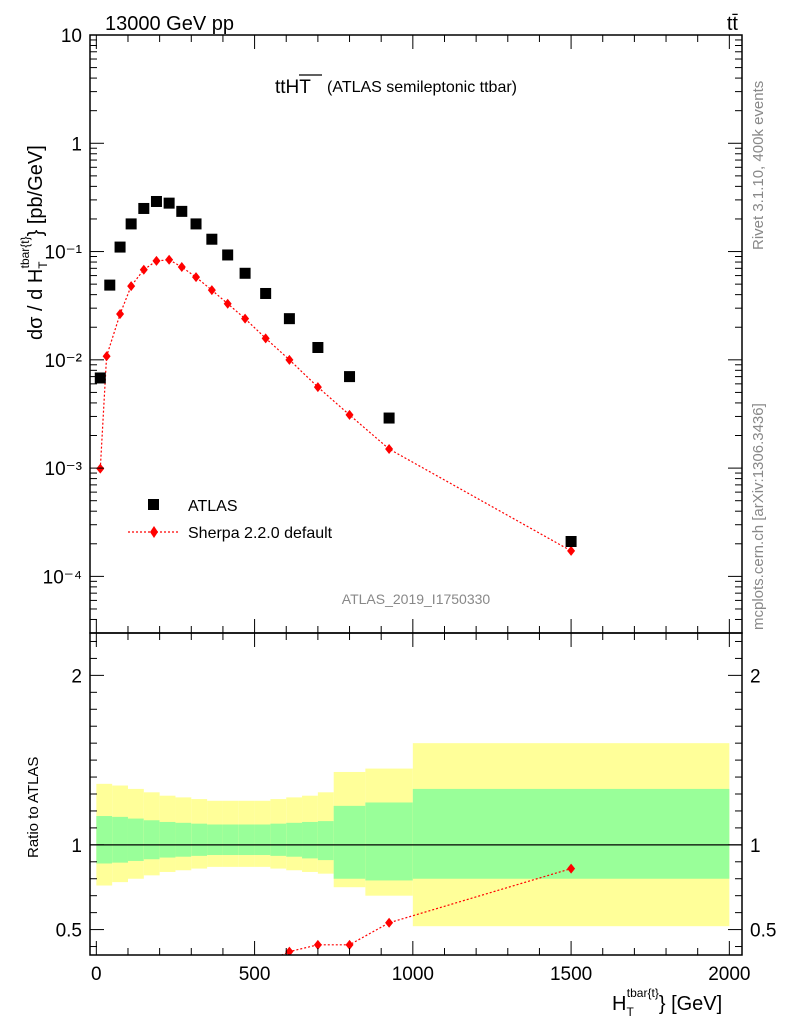  I want to click on x-label-unit: } [GeV], so click(690, 1004).